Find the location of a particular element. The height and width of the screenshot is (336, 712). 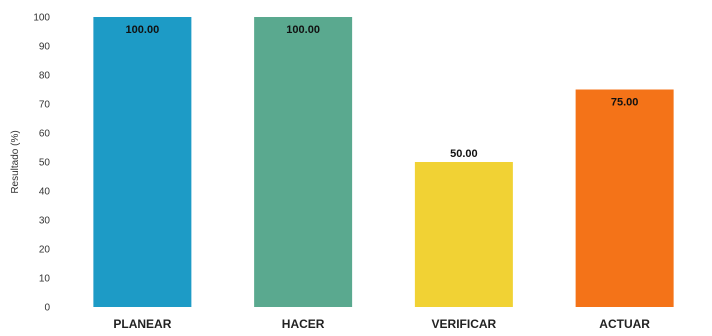

x-tick-label: ACTUAR is located at coordinates (624, 324).